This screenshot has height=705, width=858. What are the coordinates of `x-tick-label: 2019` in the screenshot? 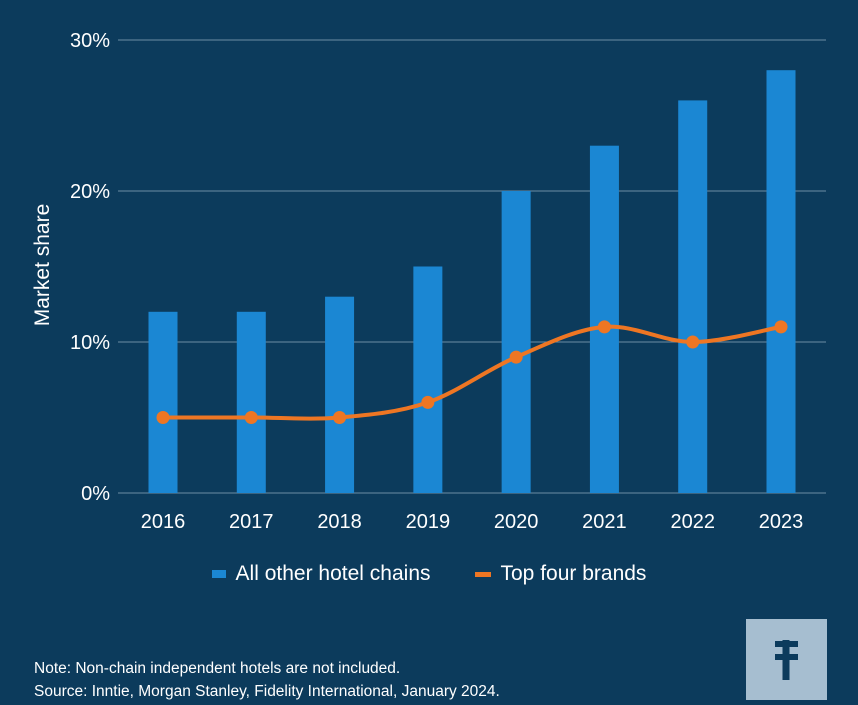 It's located at (428, 522).